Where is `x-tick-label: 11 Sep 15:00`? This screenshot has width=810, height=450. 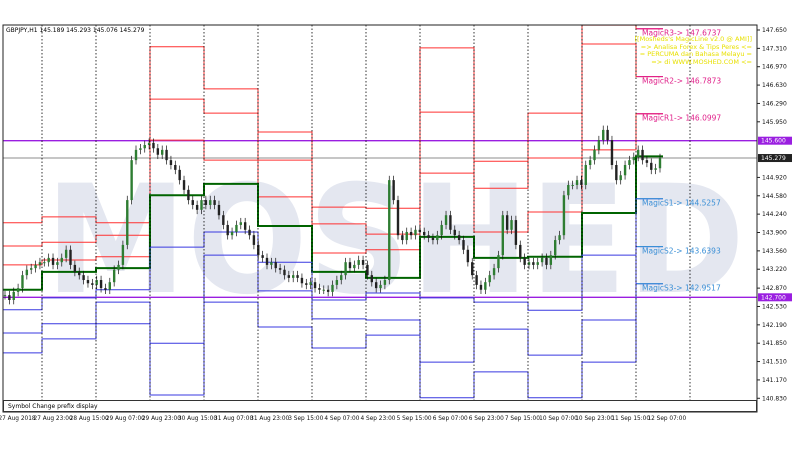 x-tick-label: 11 Sep 15:00 is located at coordinates (630, 419).